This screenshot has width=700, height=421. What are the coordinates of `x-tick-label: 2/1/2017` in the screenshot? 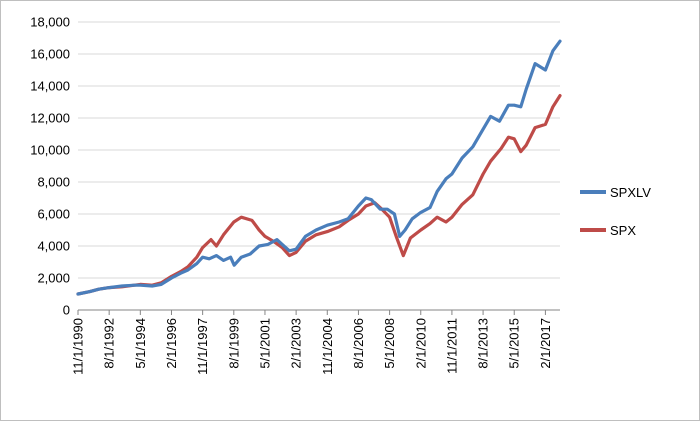 It's located at (545, 343).